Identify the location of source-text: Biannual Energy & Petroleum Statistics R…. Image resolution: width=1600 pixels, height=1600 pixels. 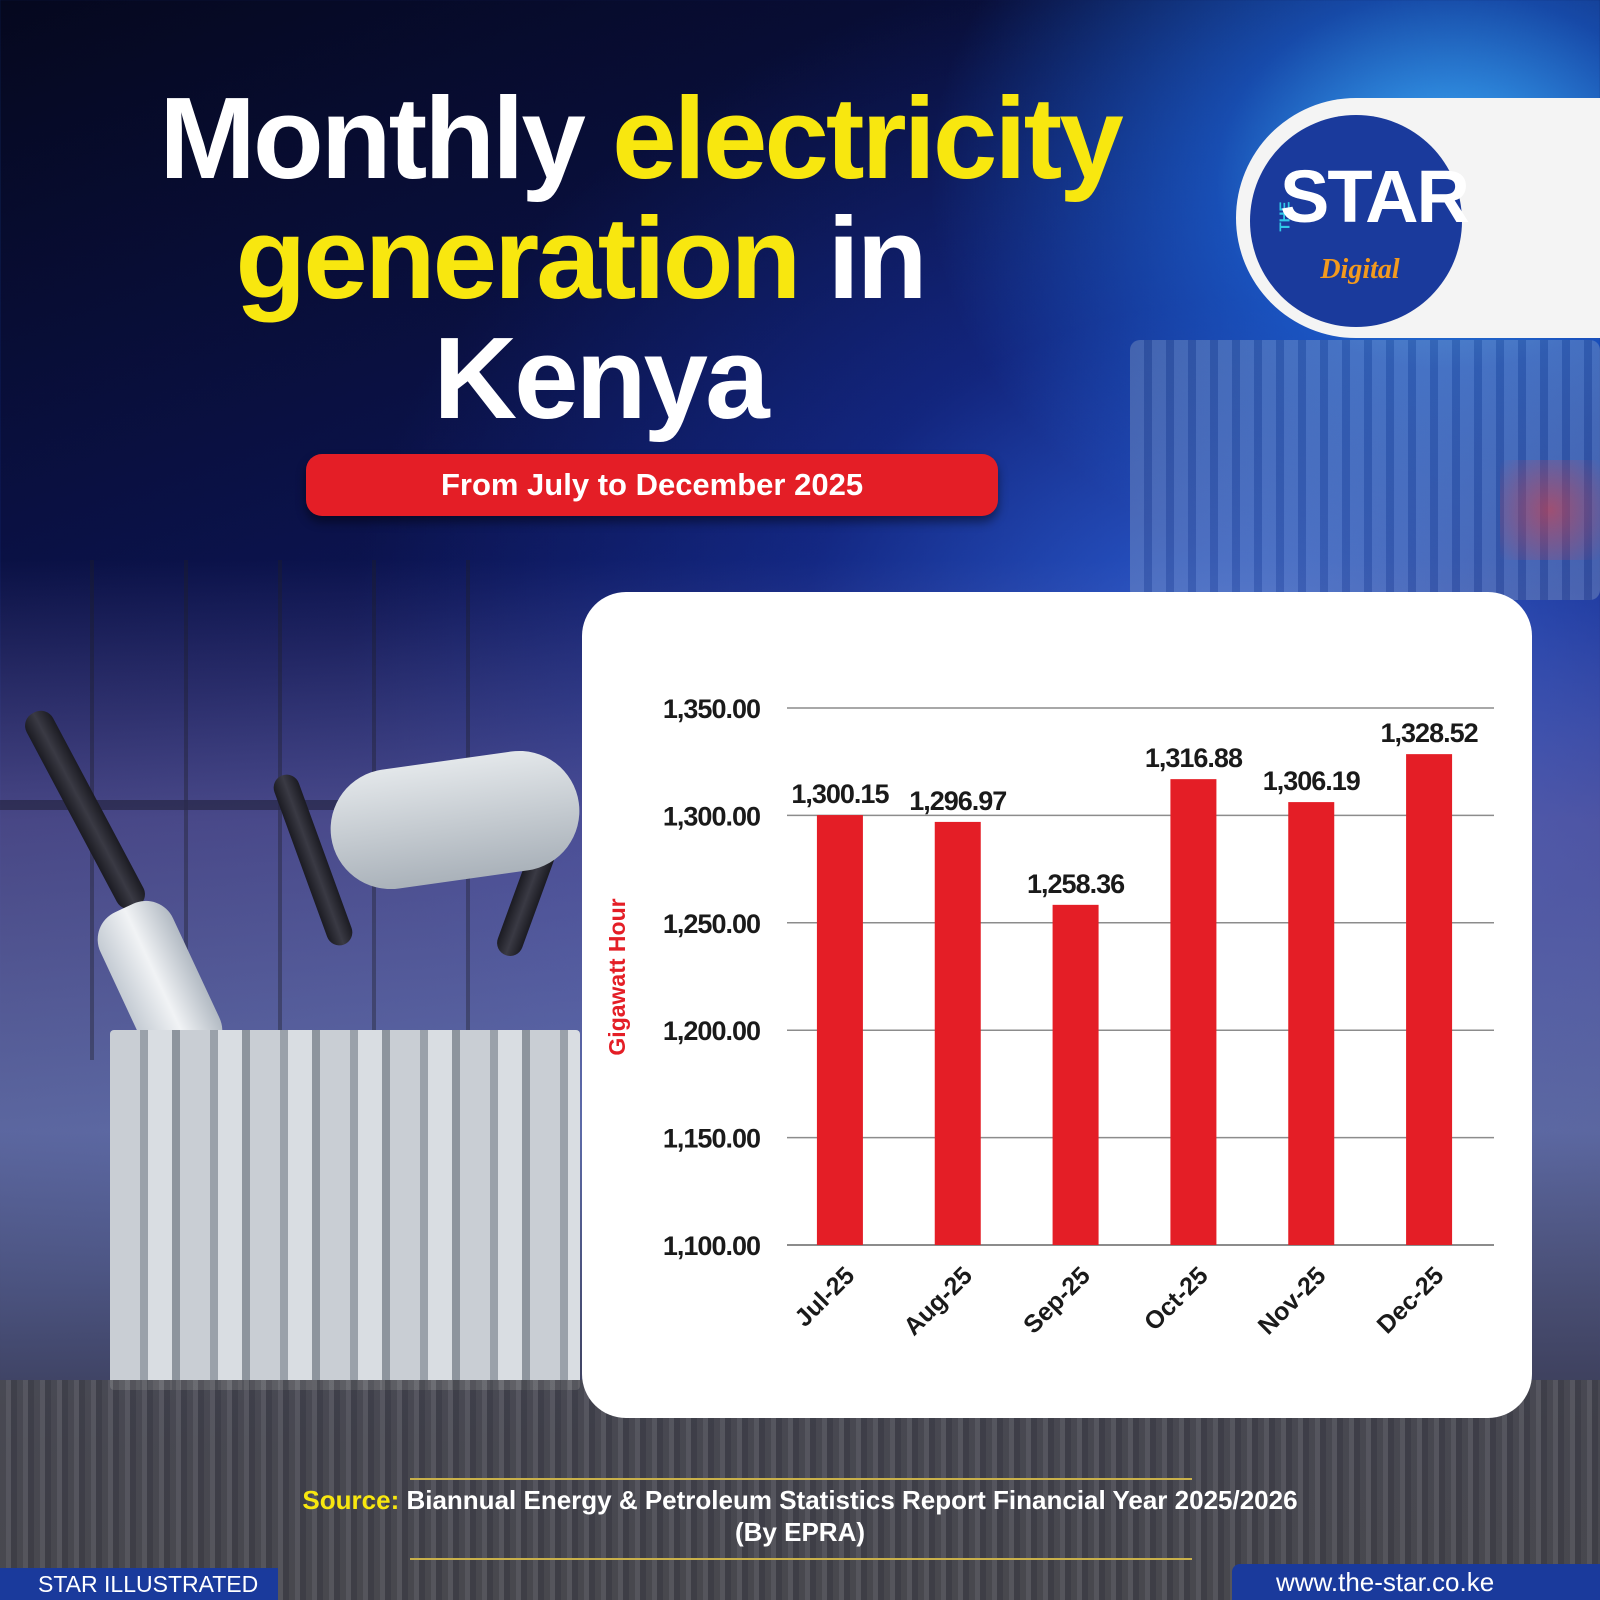
(848, 1516).